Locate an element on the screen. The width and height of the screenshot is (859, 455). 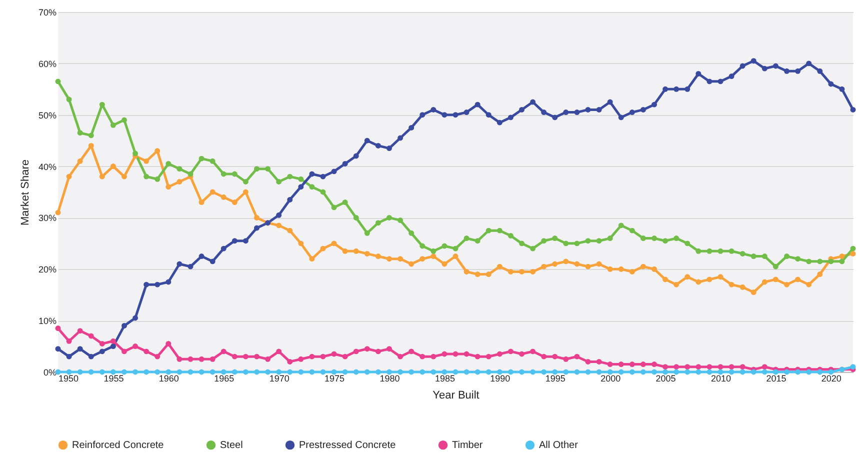
x-tick-label: 1960 is located at coordinates (168, 379).